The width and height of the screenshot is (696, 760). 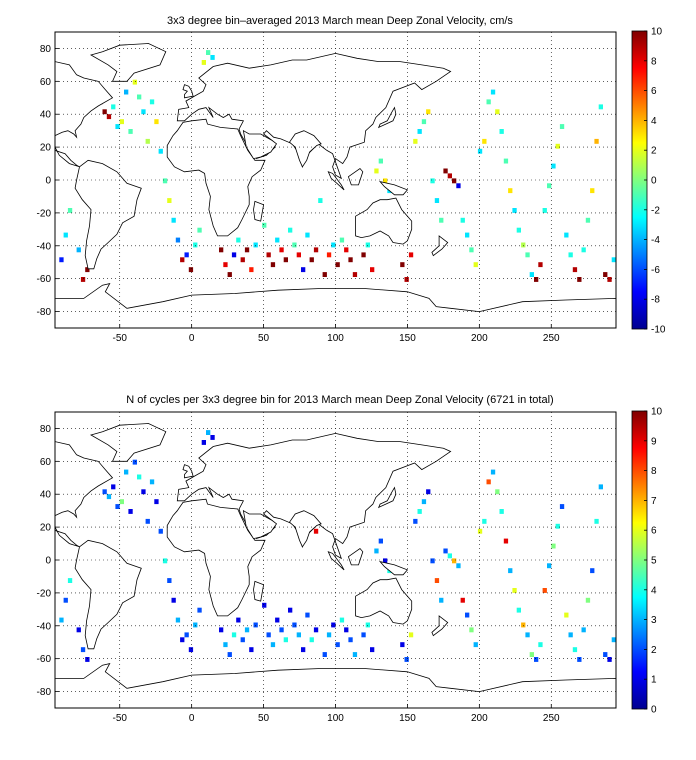 What do you see at coordinates (479, 718) in the screenshot?
I see `x-tick-label: 200` at bounding box center [479, 718].